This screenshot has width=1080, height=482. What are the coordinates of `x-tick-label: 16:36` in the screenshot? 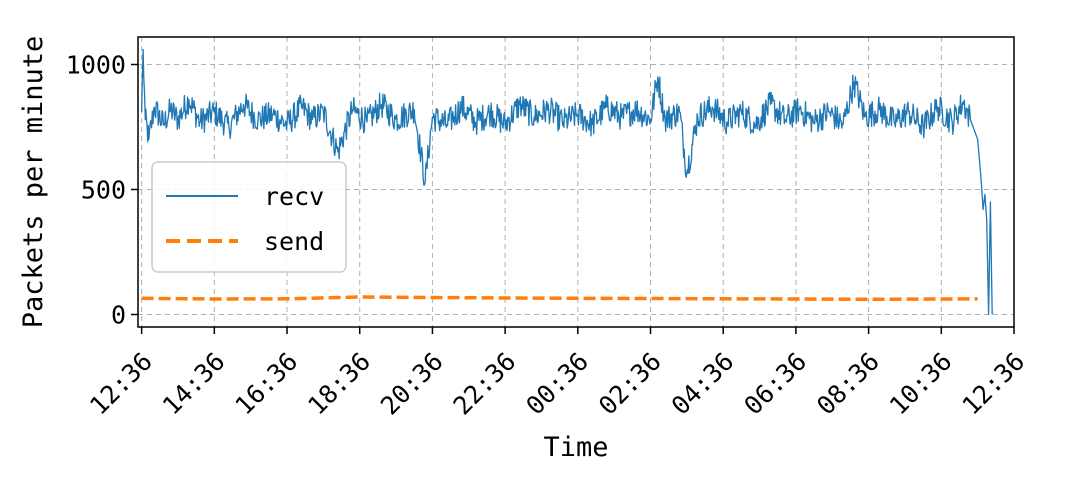 It's located at (267, 384).